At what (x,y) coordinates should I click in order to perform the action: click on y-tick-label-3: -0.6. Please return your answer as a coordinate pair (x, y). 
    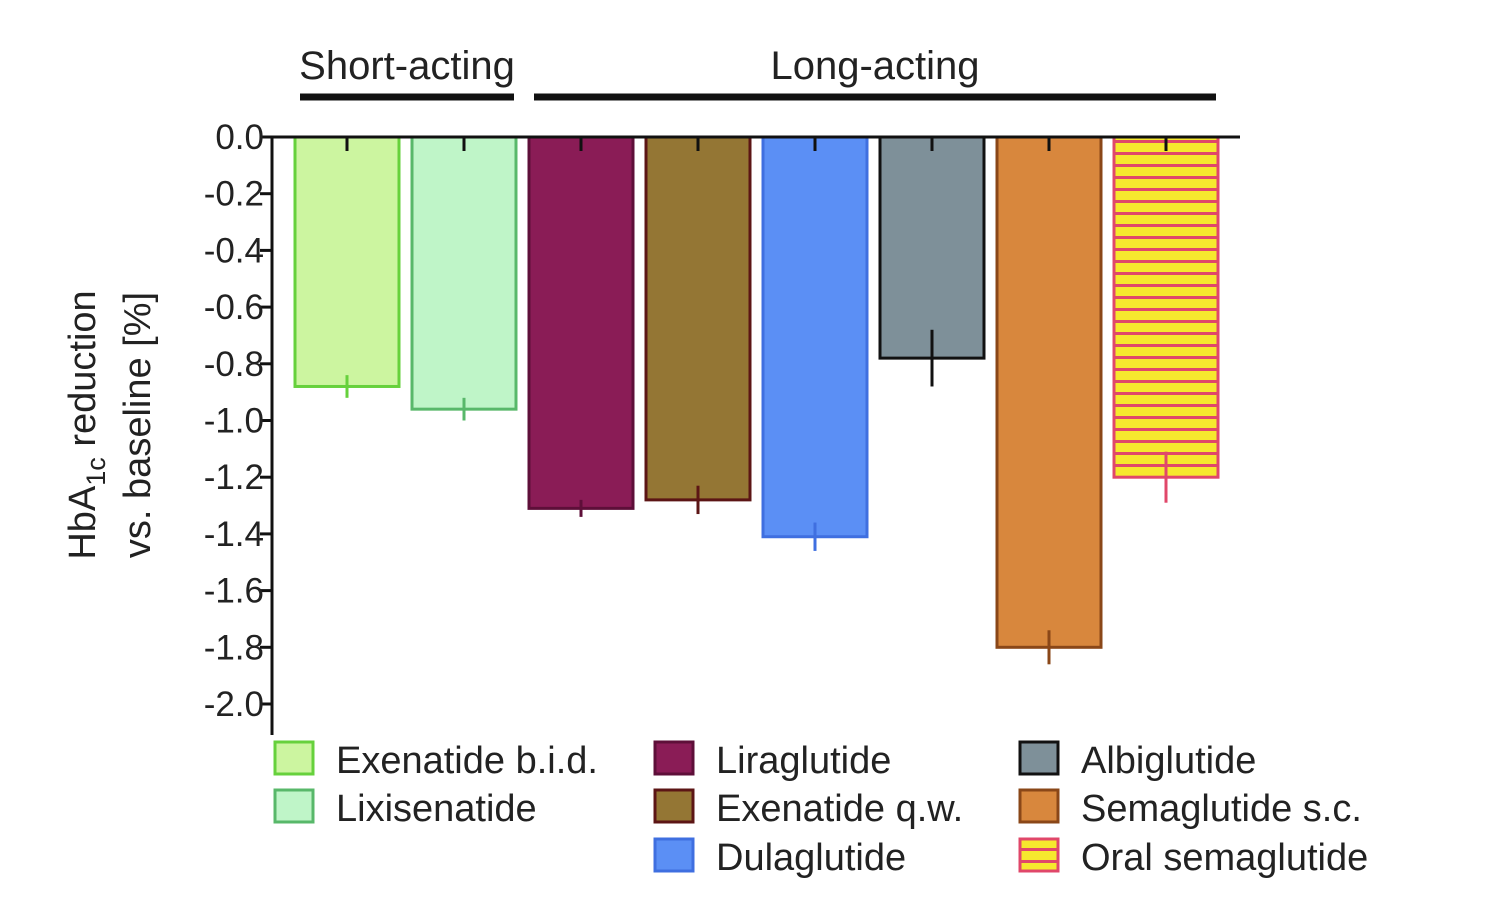
    Looking at the image, I should click on (234, 307).